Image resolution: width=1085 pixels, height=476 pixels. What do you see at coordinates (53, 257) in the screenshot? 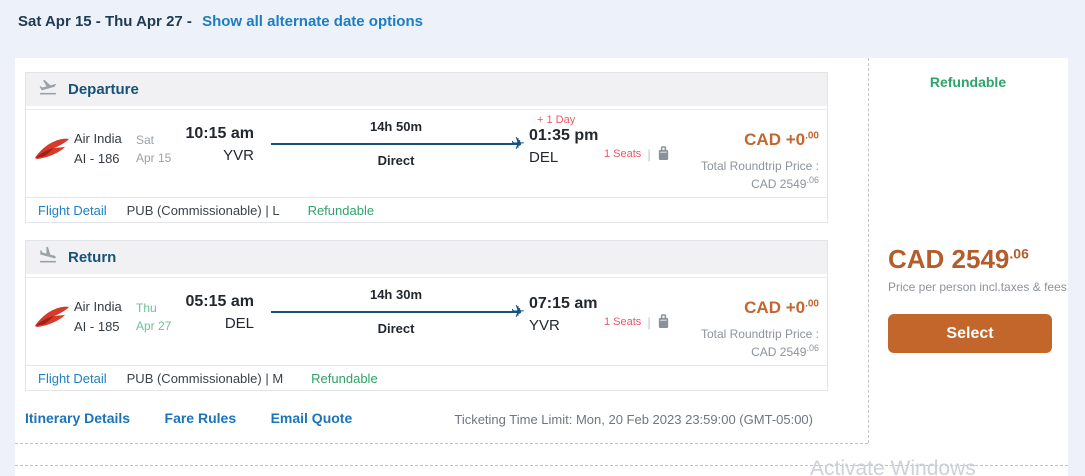
I see `plane-landing-icon` at bounding box center [53, 257].